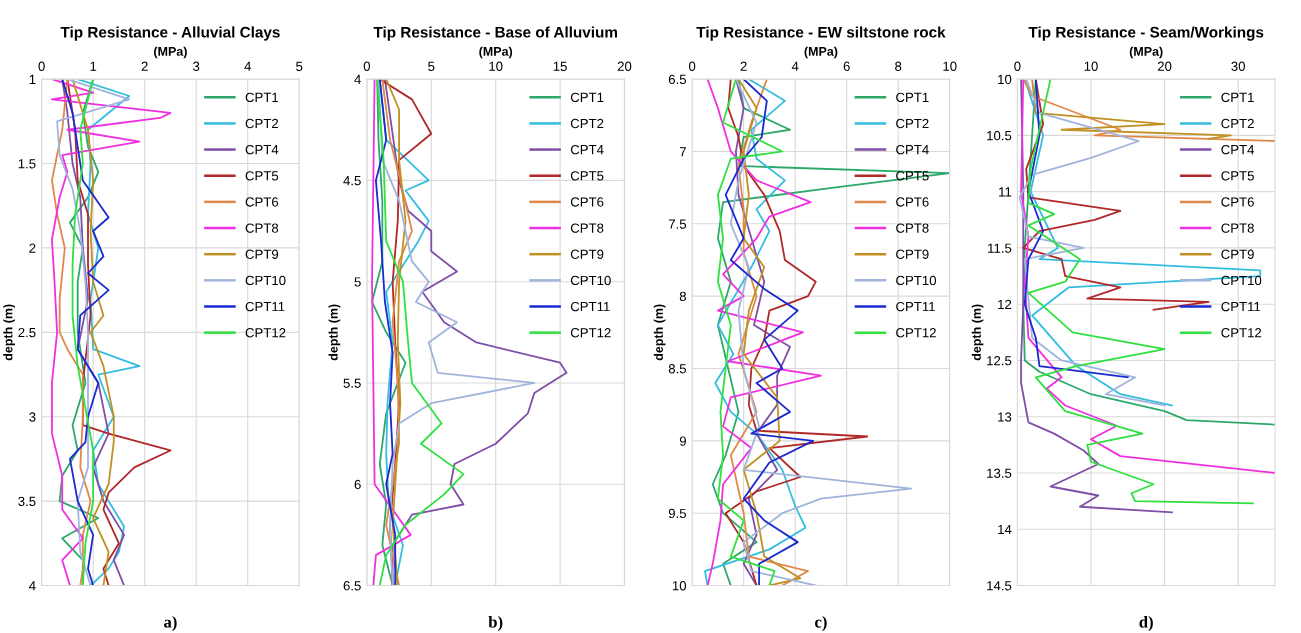 The width and height of the screenshot is (1301, 633). What do you see at coordinates (27, 332) in the screenshot?
I see `y-tick-label: 2.5` at bounding box center [27, 332].